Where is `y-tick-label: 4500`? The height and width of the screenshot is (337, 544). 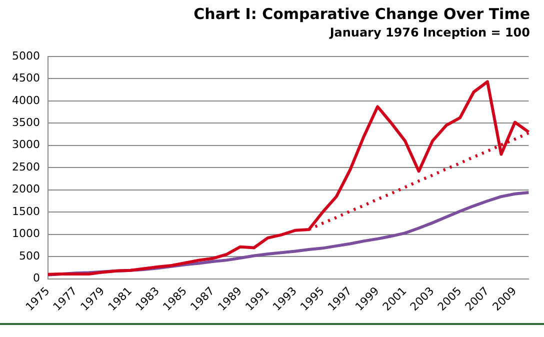
y-tick-label: 4500 is located at coordinates (26, 78).